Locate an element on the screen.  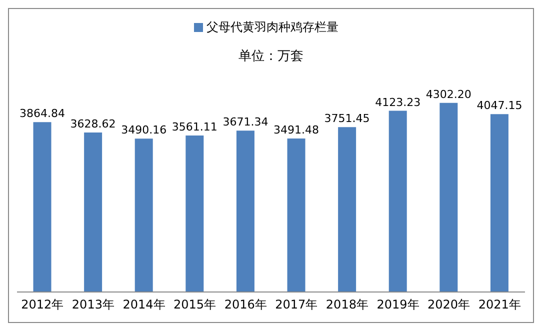
legend-label: 父母代黄羽肉种鸡存栏量 is located at coordinates (272, 27).